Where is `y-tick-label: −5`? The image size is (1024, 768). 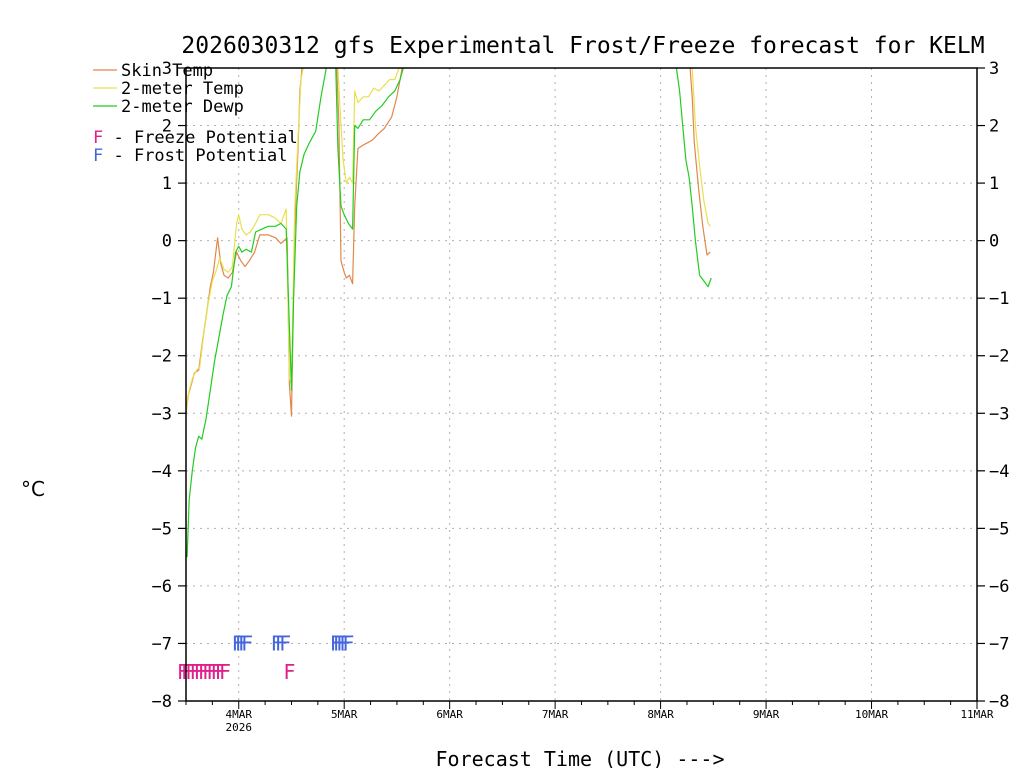 y-tick-label: −5 is located at coordinates (162, 529).